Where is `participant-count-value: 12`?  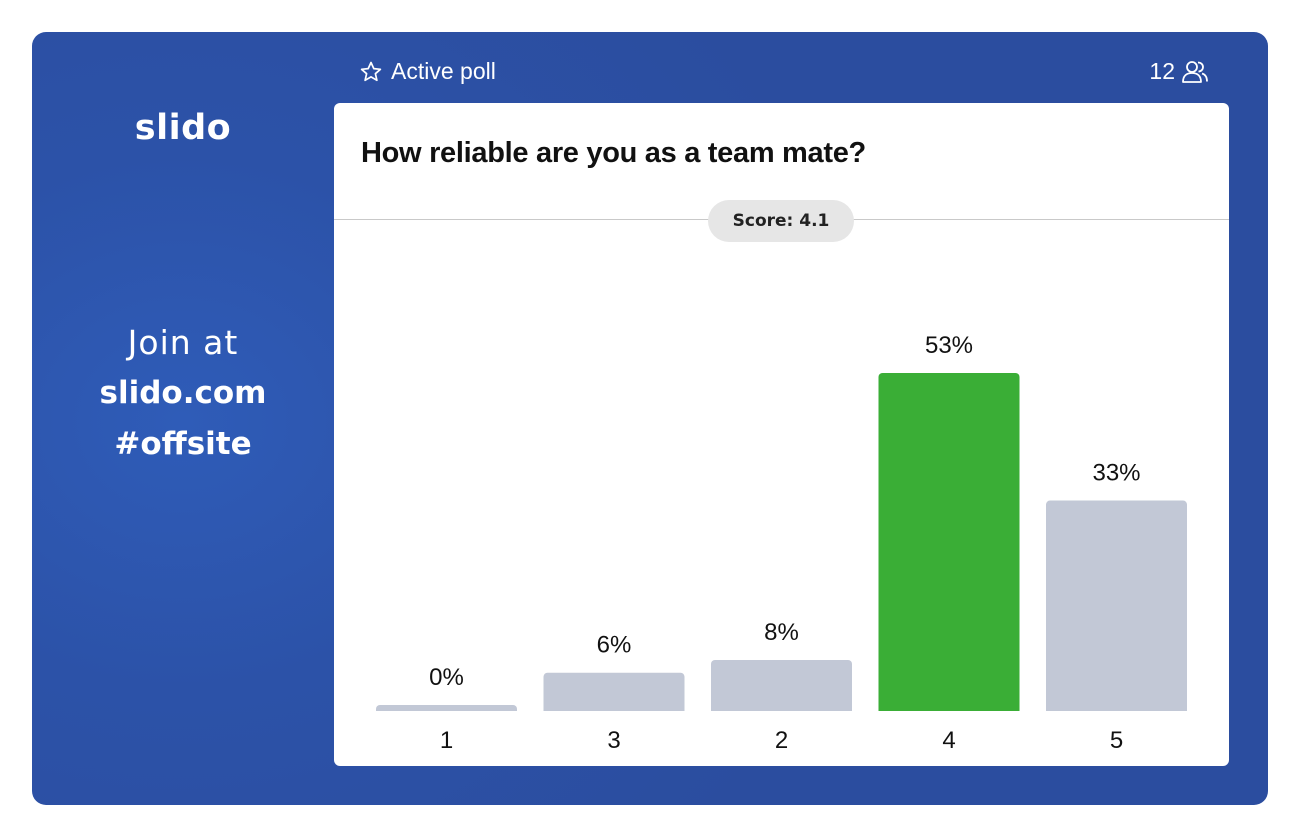 participant-count-value: 12 is located at coordinates (1162, 71).